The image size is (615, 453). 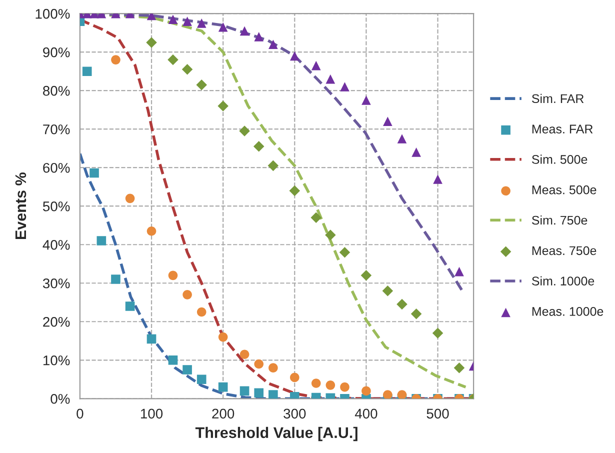 I want to click on x-tick-label: 400, so click(x=366, y=413).